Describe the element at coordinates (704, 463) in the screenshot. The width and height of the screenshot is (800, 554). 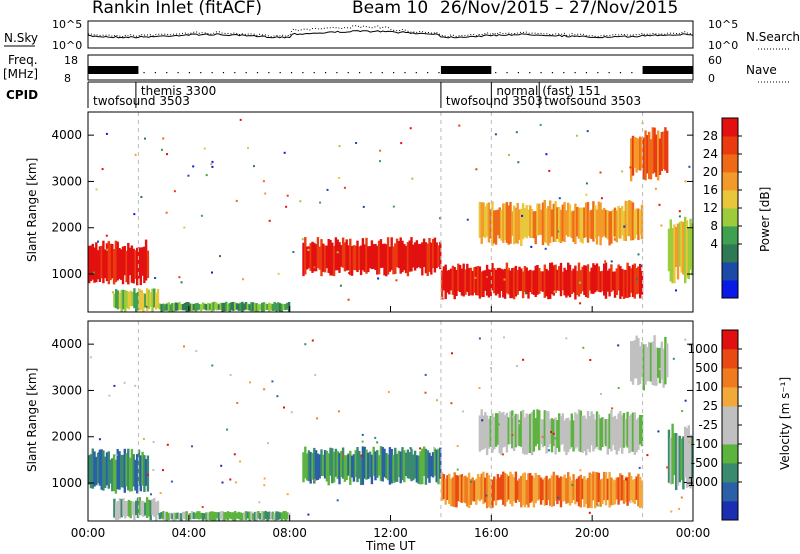
I see `velocity-colorbar-tick-label-6: -500` at that location.